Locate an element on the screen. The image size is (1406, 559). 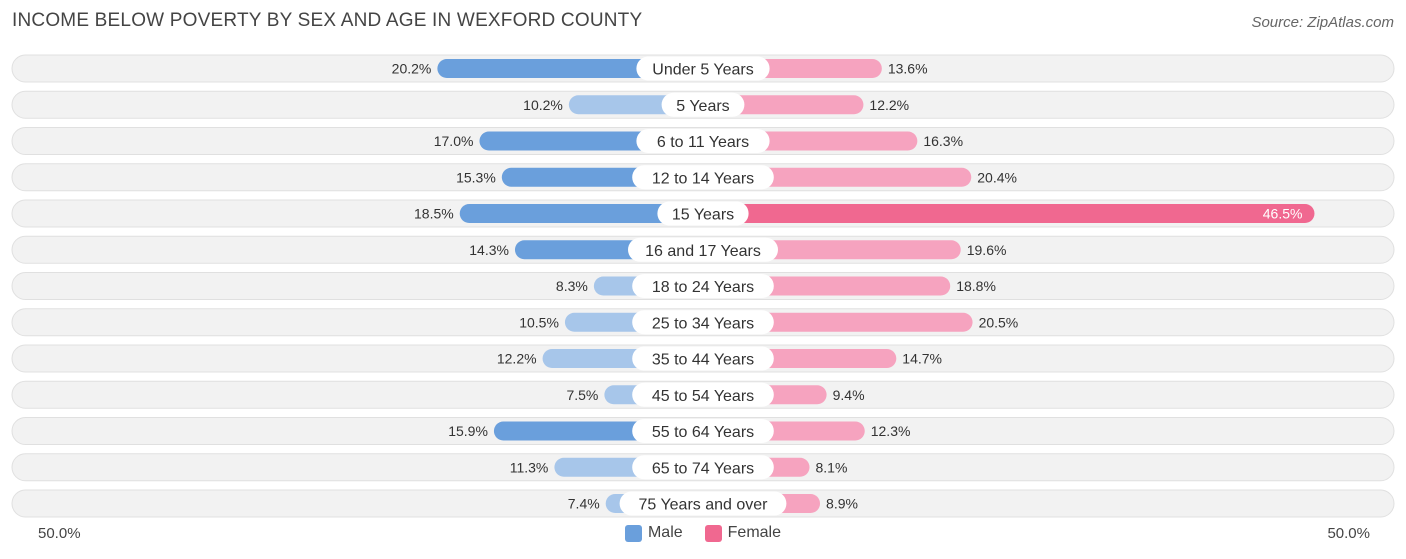
category-label: 18 to 24 Years is located at coordinates (703, 287).